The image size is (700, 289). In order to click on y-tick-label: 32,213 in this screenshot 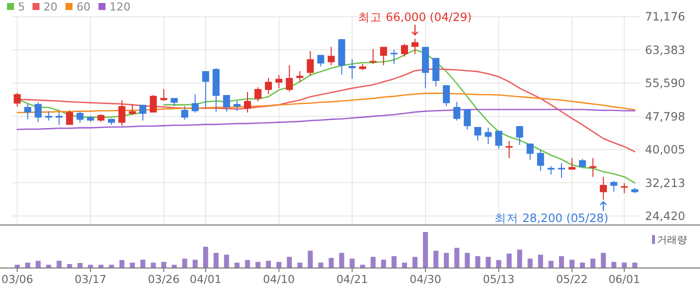, I will do `click(665, 183)`.